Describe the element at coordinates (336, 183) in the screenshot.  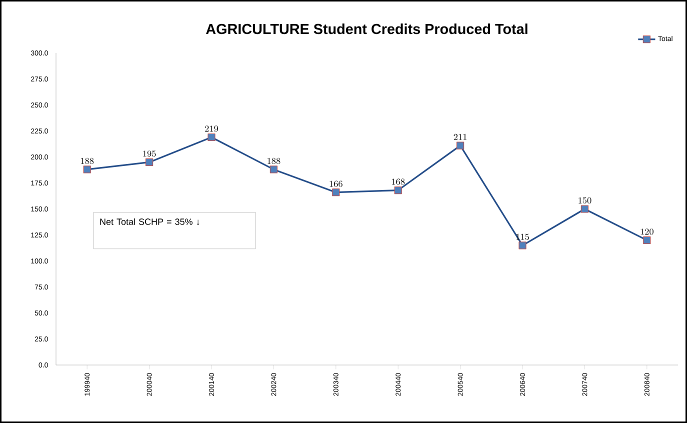
I see `data-label: 166` at that location.